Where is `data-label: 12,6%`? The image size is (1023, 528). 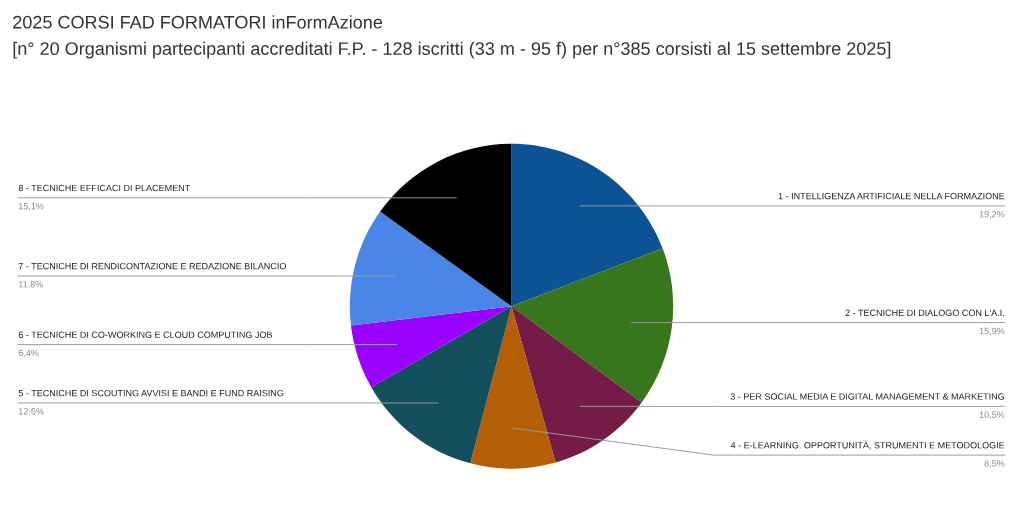 data-label: 12,6% is located at coordinates (31, 412).